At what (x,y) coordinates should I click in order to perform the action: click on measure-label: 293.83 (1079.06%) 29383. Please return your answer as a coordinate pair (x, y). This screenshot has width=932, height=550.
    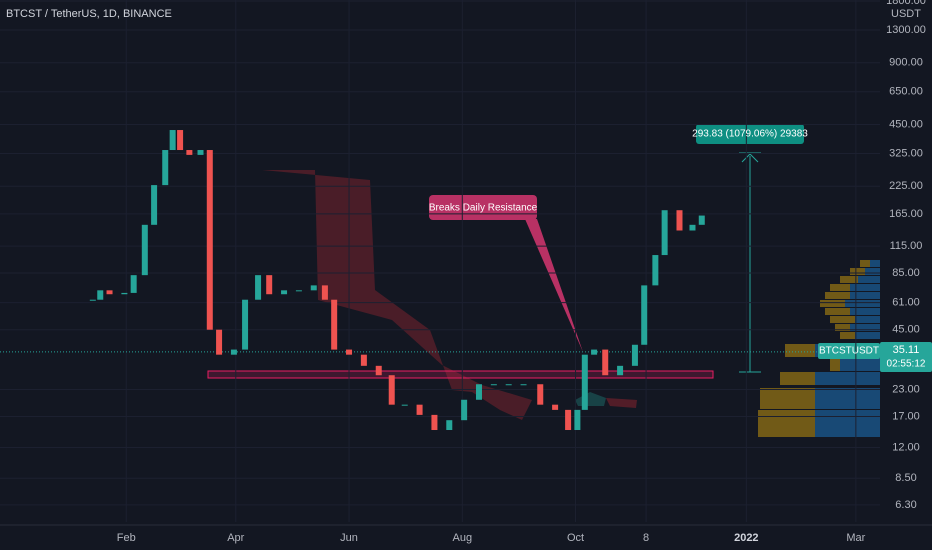
    Looking at the image, I should click on (750, 134).